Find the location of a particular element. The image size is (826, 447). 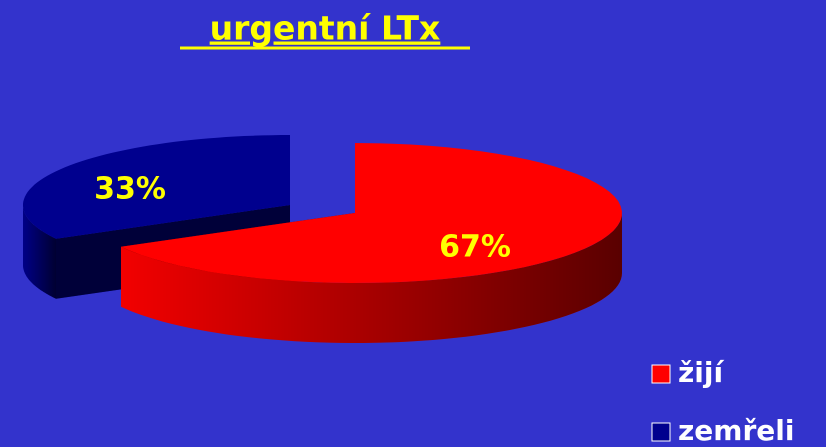

value-label: 67% is located at coordinates (475, 247).